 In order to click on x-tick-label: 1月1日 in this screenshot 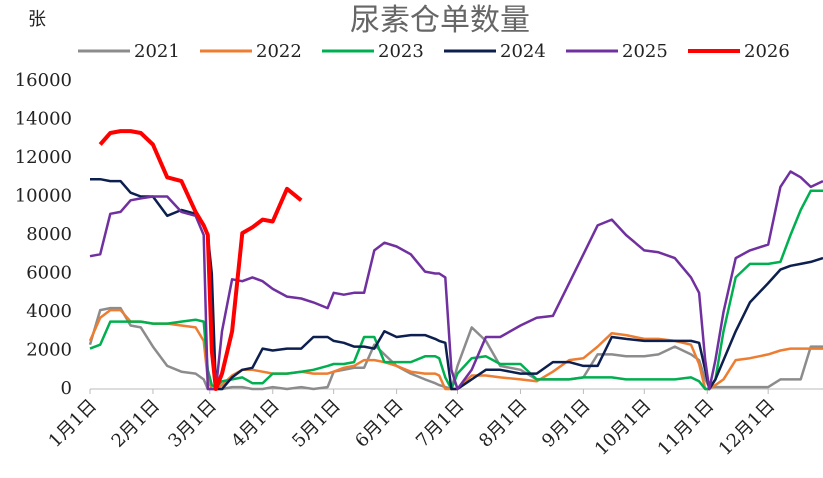, I will do `click(73, 423)`.